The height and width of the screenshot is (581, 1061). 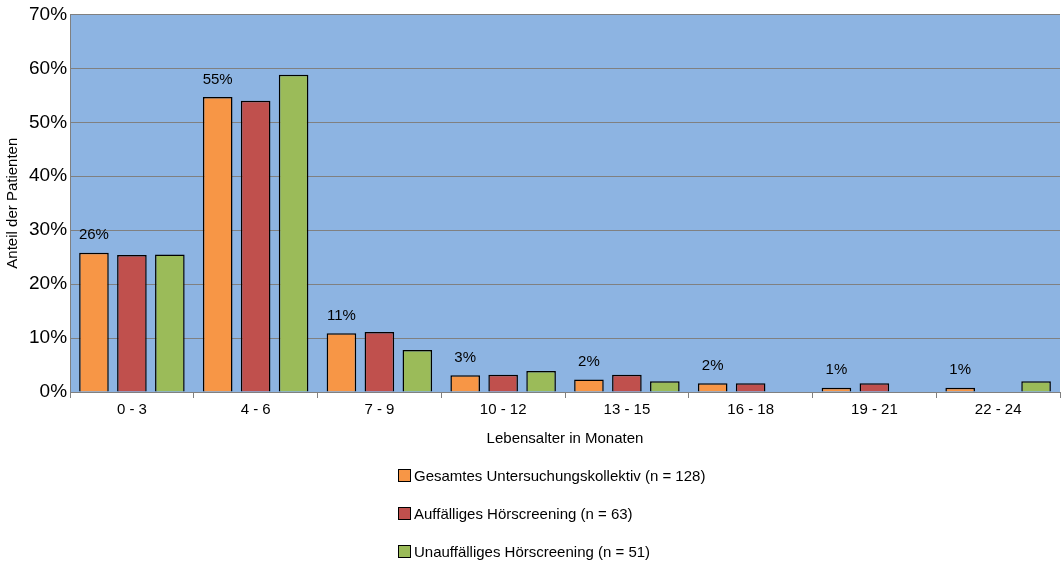 What do you see at coordinates (53, 391) in the screenshot?
I see `y-tick-label: 0%` at bounding box center [53, 391].